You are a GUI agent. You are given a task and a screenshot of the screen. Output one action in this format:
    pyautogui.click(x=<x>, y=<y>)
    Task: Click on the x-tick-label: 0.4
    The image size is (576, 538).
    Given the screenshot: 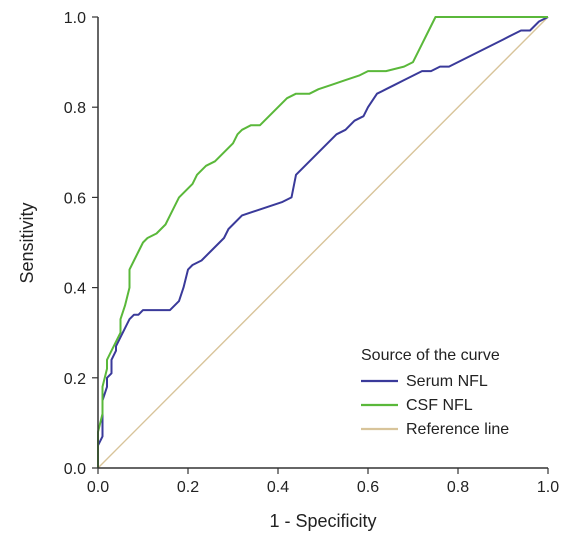 What is the action you would take?
    pyautogui.click(x=278, y=487)
    